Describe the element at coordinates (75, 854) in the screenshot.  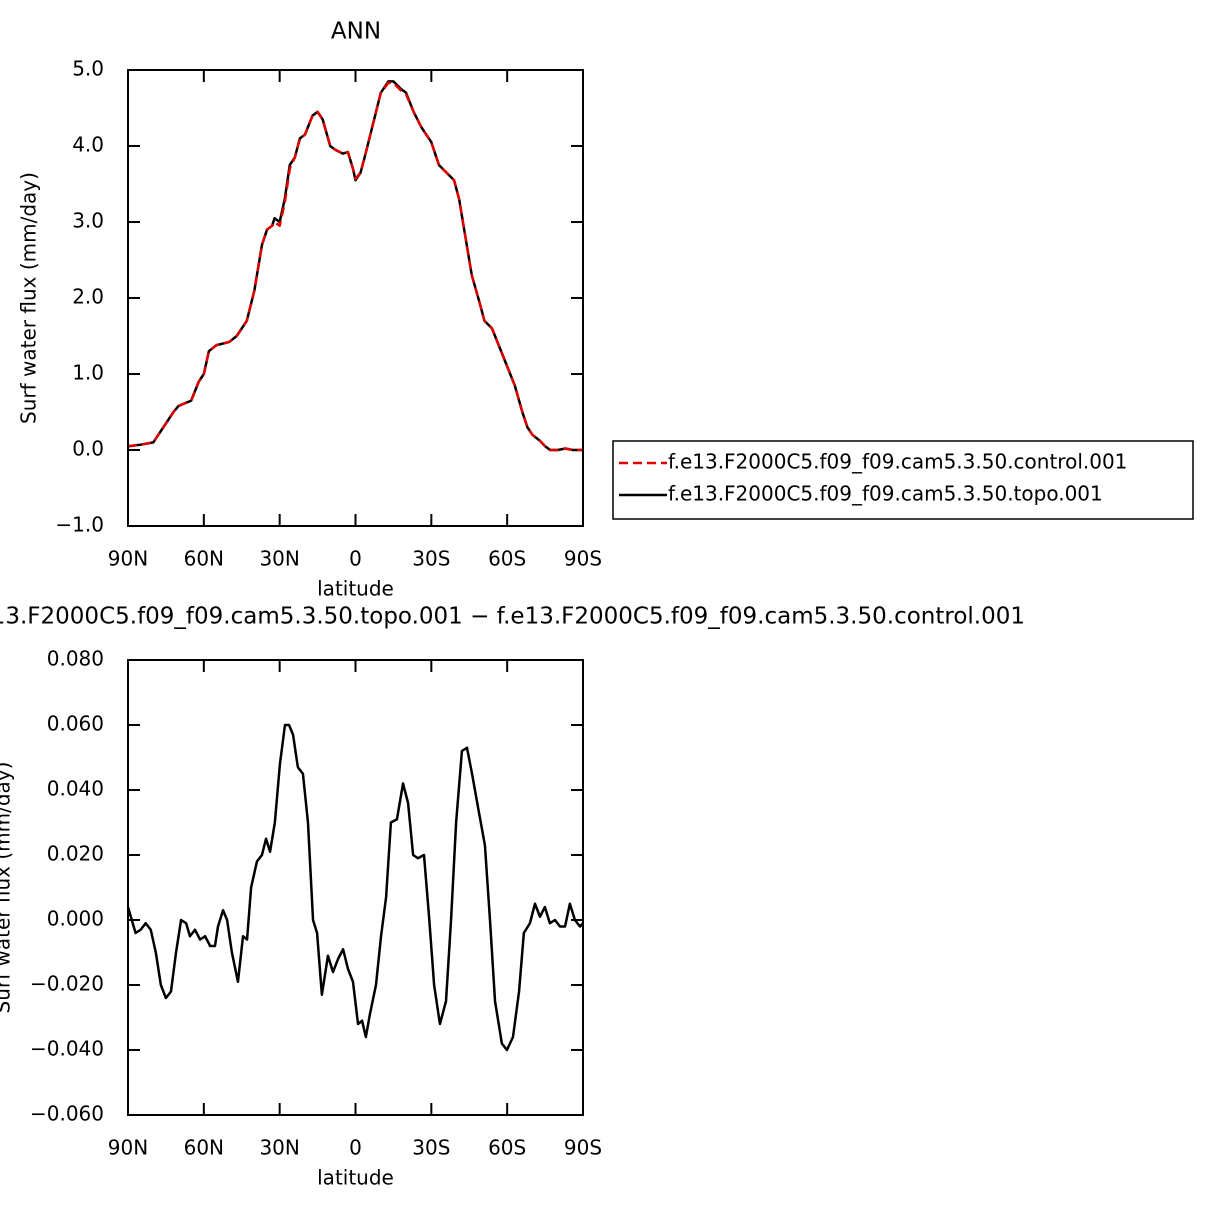
I see `y-tick-label: 0.020` at that location.